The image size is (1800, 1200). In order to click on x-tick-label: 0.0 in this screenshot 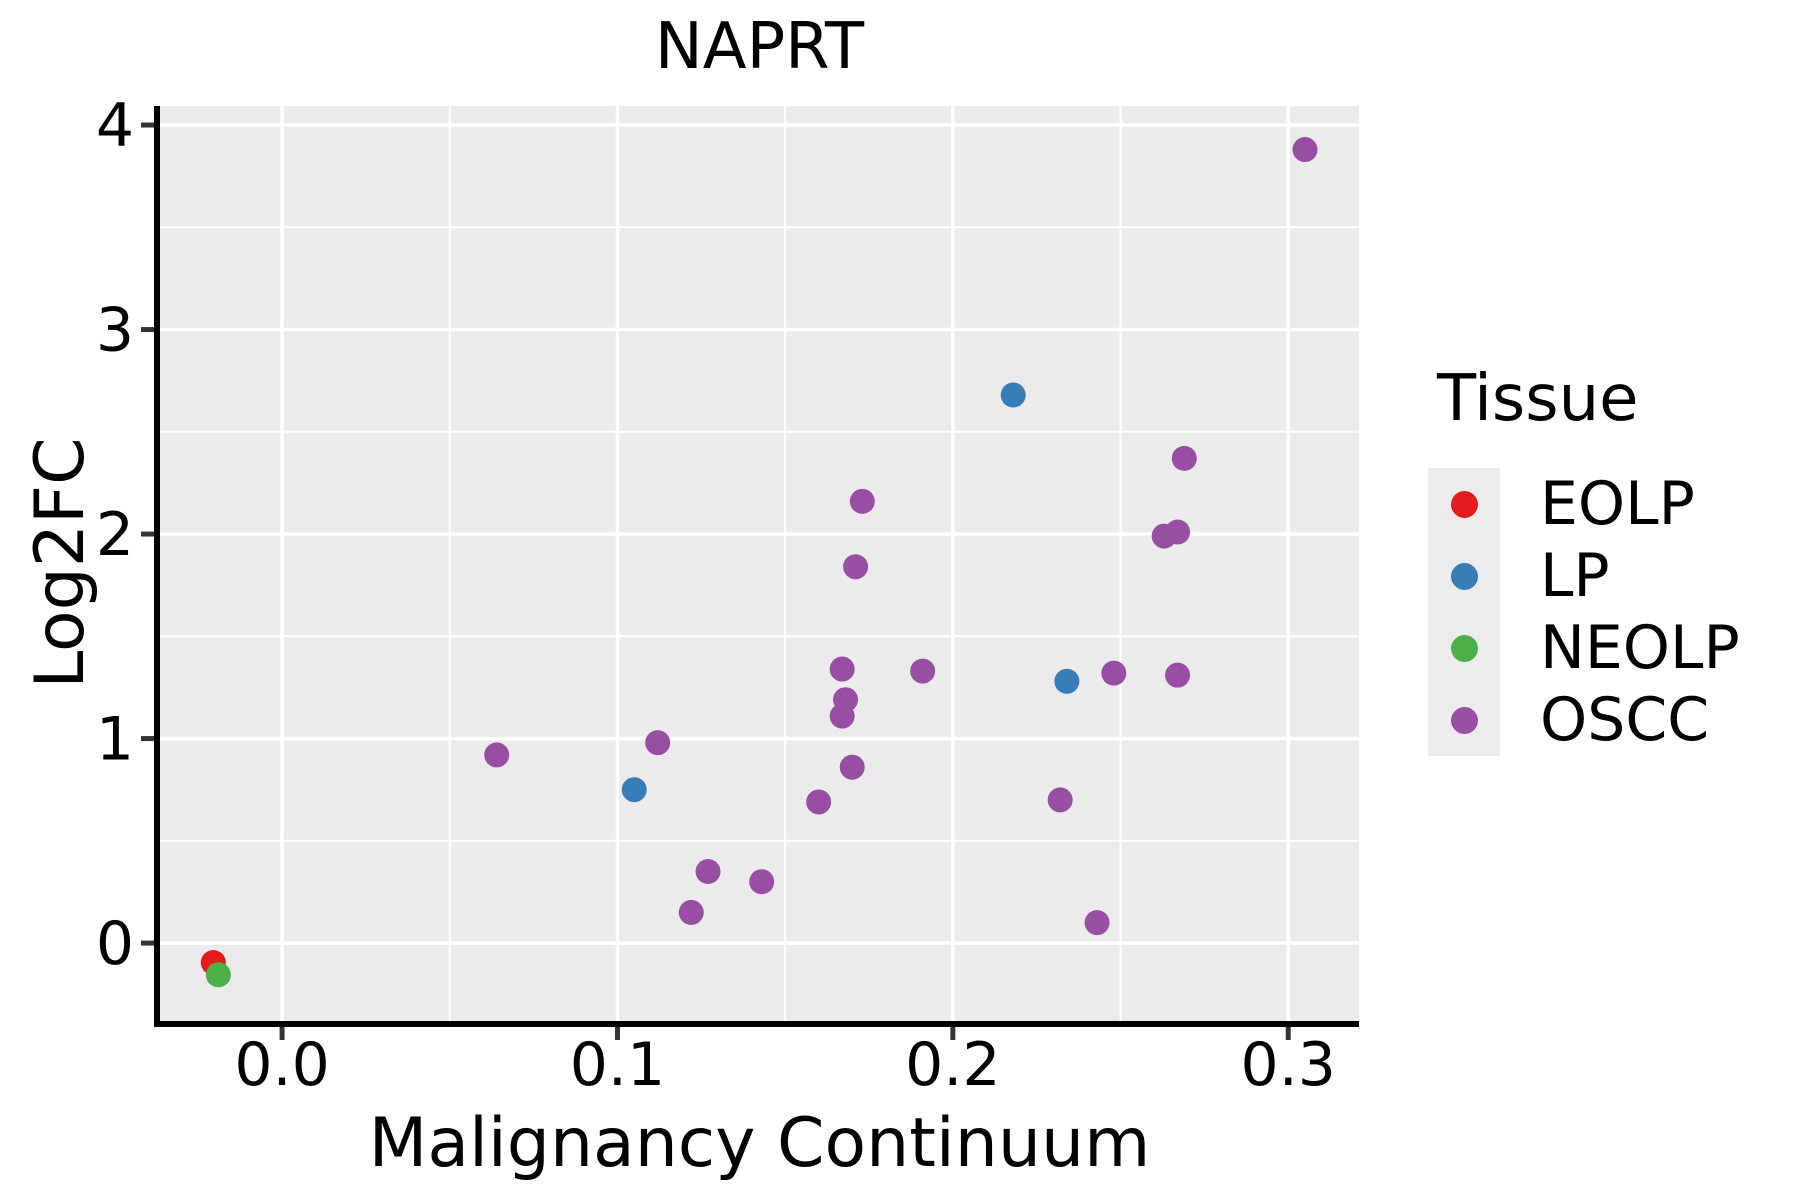, I will do `click(281, 1065)`.